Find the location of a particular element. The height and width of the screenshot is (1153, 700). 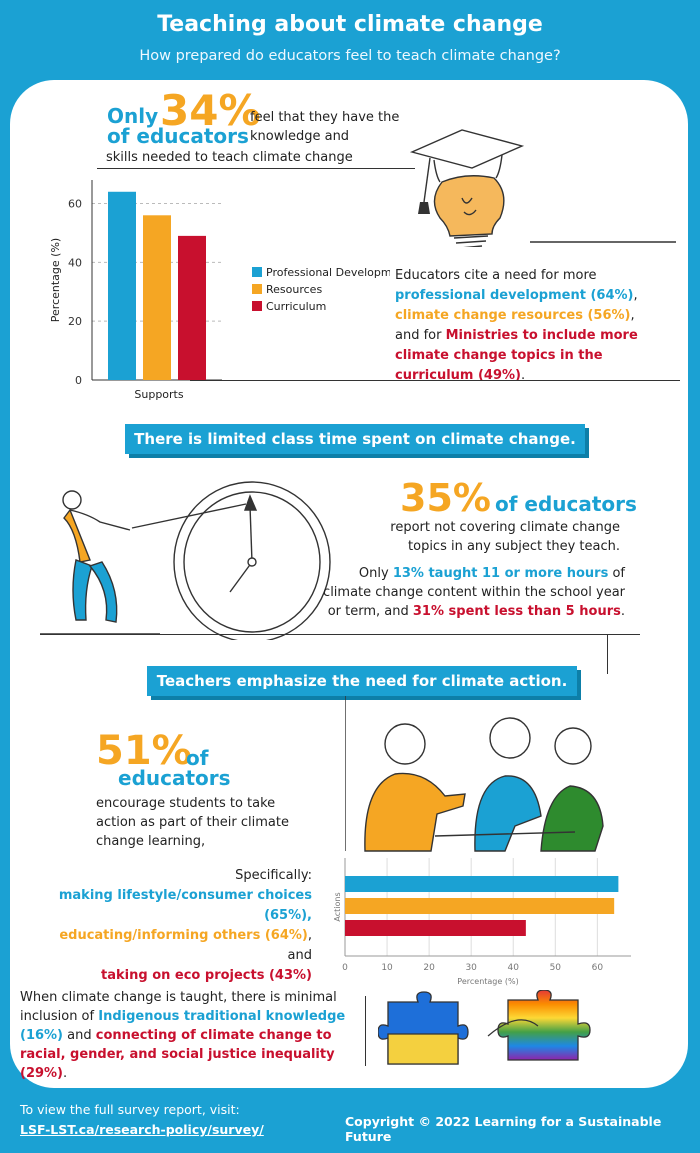

inclusion-end: . is located at coordinates (65, 1073).